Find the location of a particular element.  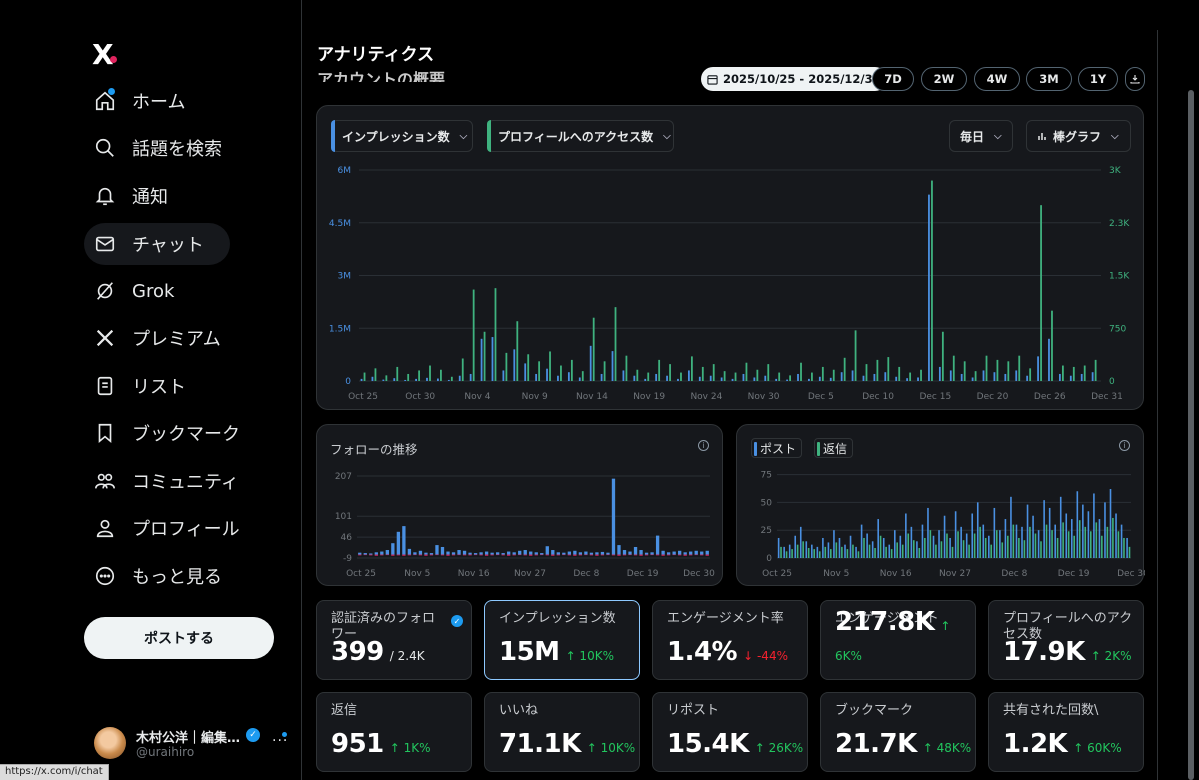

x-tick-label: Dec 20 is located at coordinates (993, 397).